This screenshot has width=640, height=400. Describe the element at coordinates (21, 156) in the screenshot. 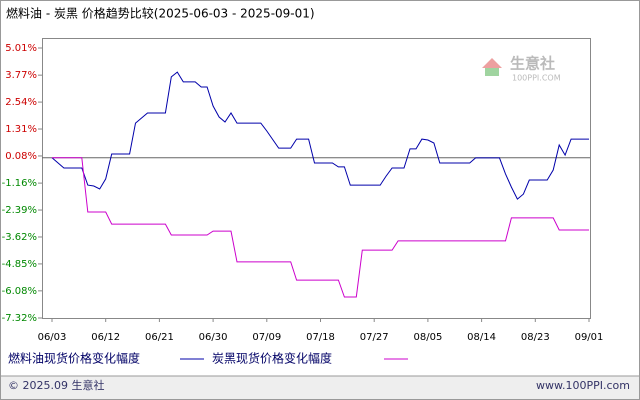

I see `y-tick-label: 0.08%` at that location.